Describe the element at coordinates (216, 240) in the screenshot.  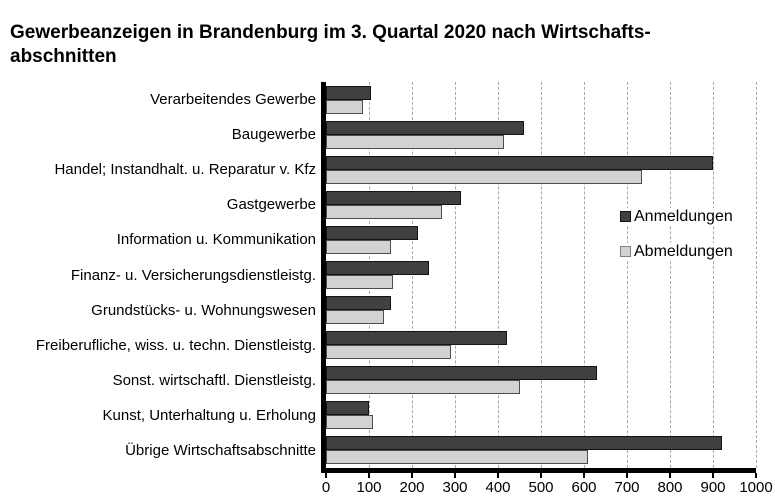
I see `category-label: Information u. Kommunikation` at that location.